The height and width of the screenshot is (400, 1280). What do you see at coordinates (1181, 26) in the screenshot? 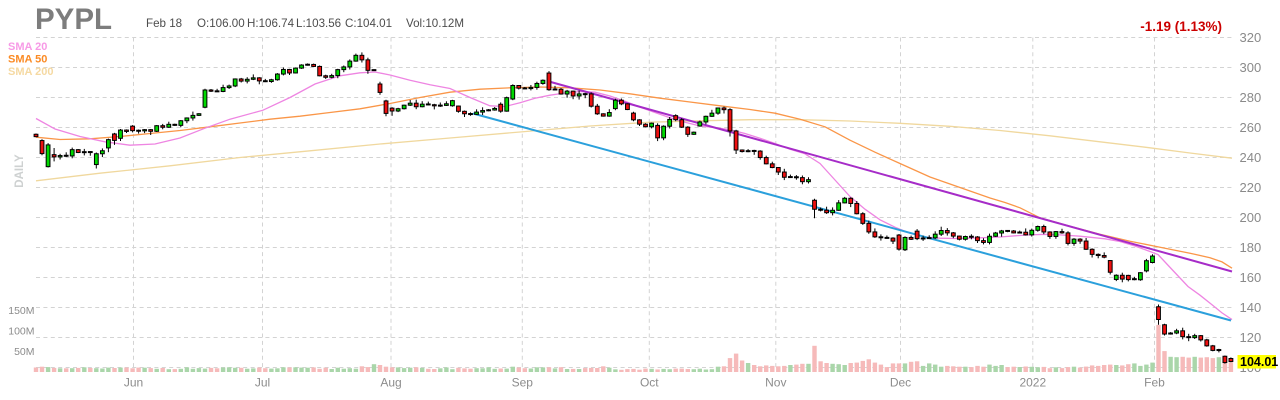
I see `svg-text: -1.19 (1.13%)` at bounding box center [1181, 26].